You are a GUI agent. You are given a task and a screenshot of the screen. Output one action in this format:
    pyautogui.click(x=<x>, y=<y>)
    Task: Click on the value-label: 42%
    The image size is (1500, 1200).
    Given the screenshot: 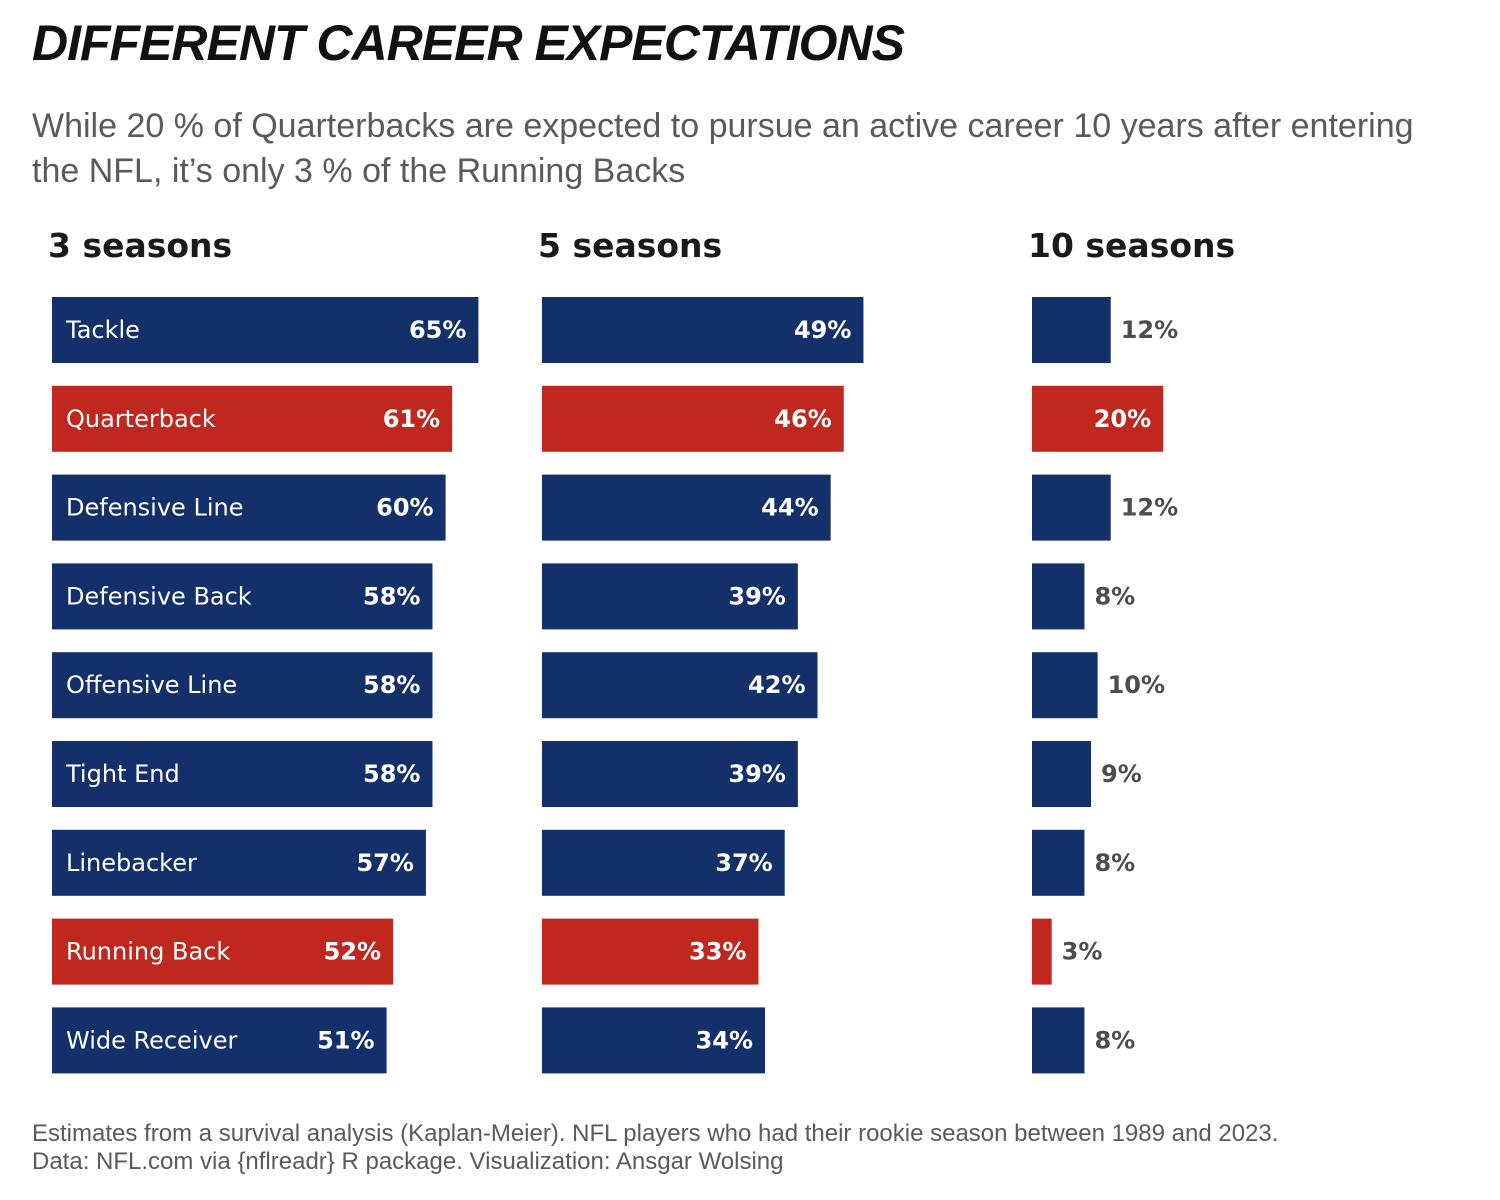 What is the action you would take?
    pyautogui.click(x=776, y=685)
    